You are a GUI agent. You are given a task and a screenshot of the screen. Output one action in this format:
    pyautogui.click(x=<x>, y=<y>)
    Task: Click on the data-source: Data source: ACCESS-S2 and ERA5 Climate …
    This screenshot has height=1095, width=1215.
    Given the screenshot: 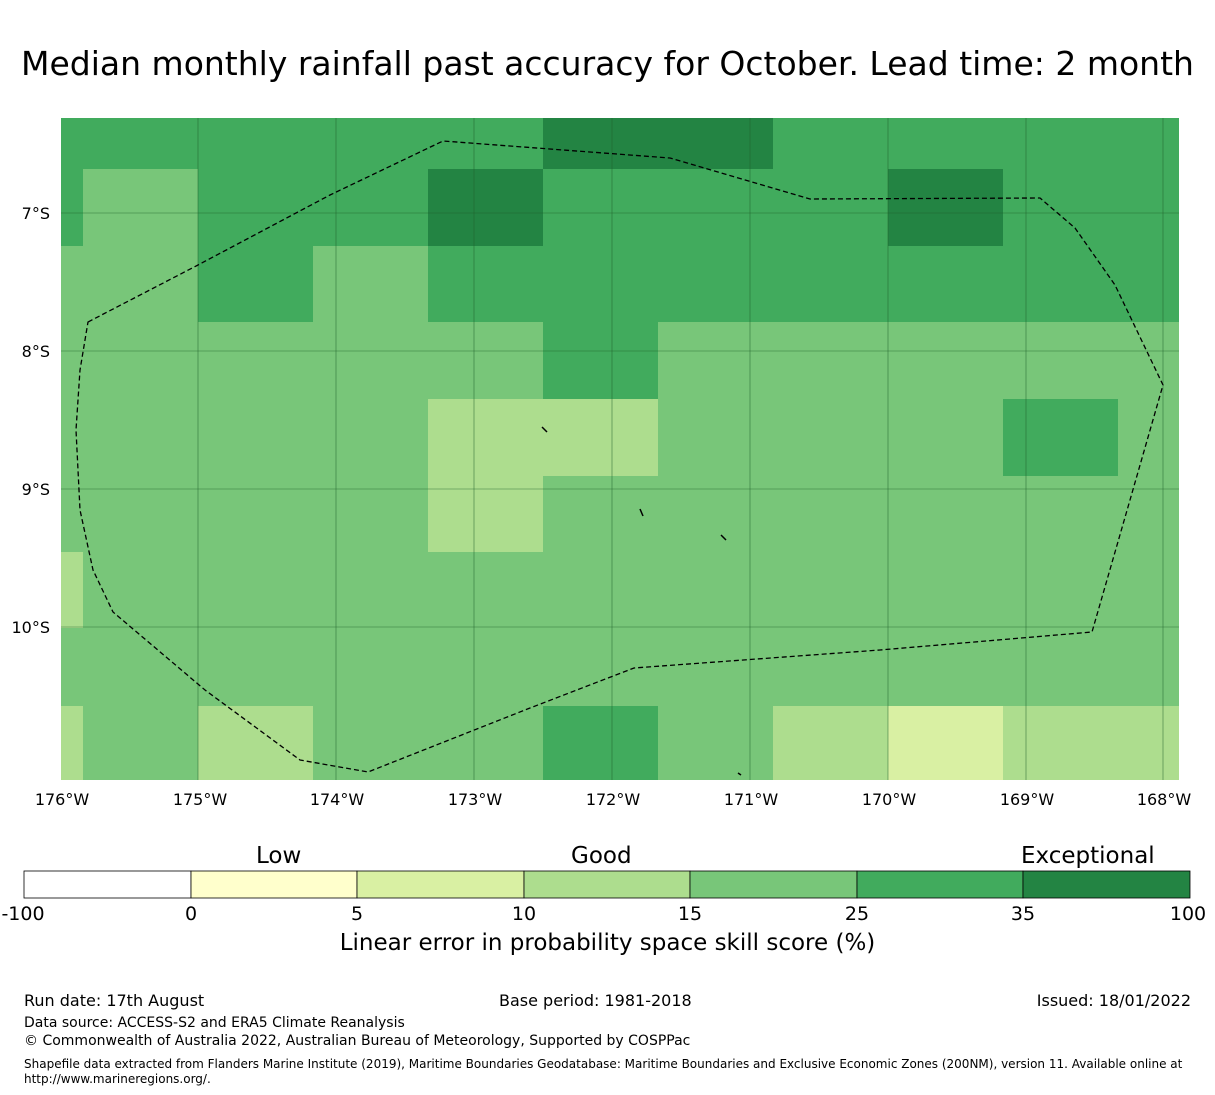 What is the action you would take?
    pyautogui.click(x=214, y=1023)
    